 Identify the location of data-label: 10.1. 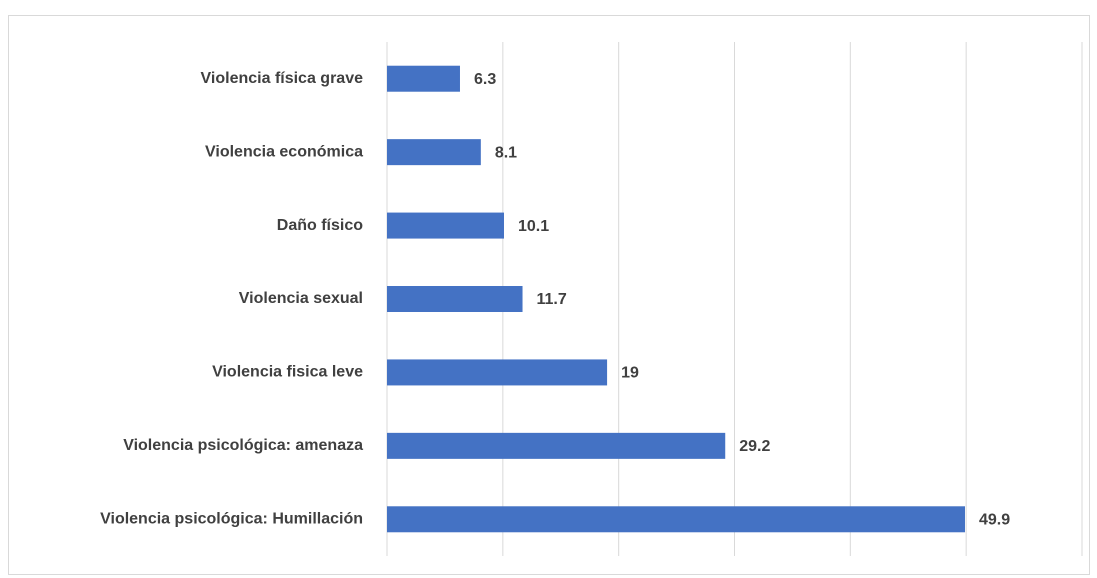
(533, 226).